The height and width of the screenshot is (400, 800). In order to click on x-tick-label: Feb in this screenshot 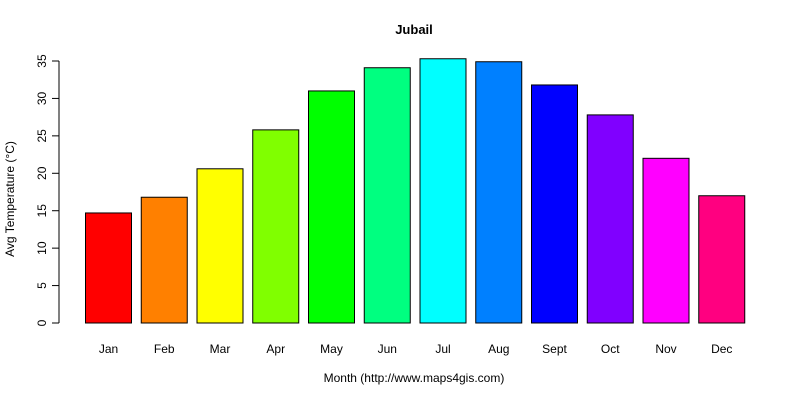, I will do `click(164, 349)`.